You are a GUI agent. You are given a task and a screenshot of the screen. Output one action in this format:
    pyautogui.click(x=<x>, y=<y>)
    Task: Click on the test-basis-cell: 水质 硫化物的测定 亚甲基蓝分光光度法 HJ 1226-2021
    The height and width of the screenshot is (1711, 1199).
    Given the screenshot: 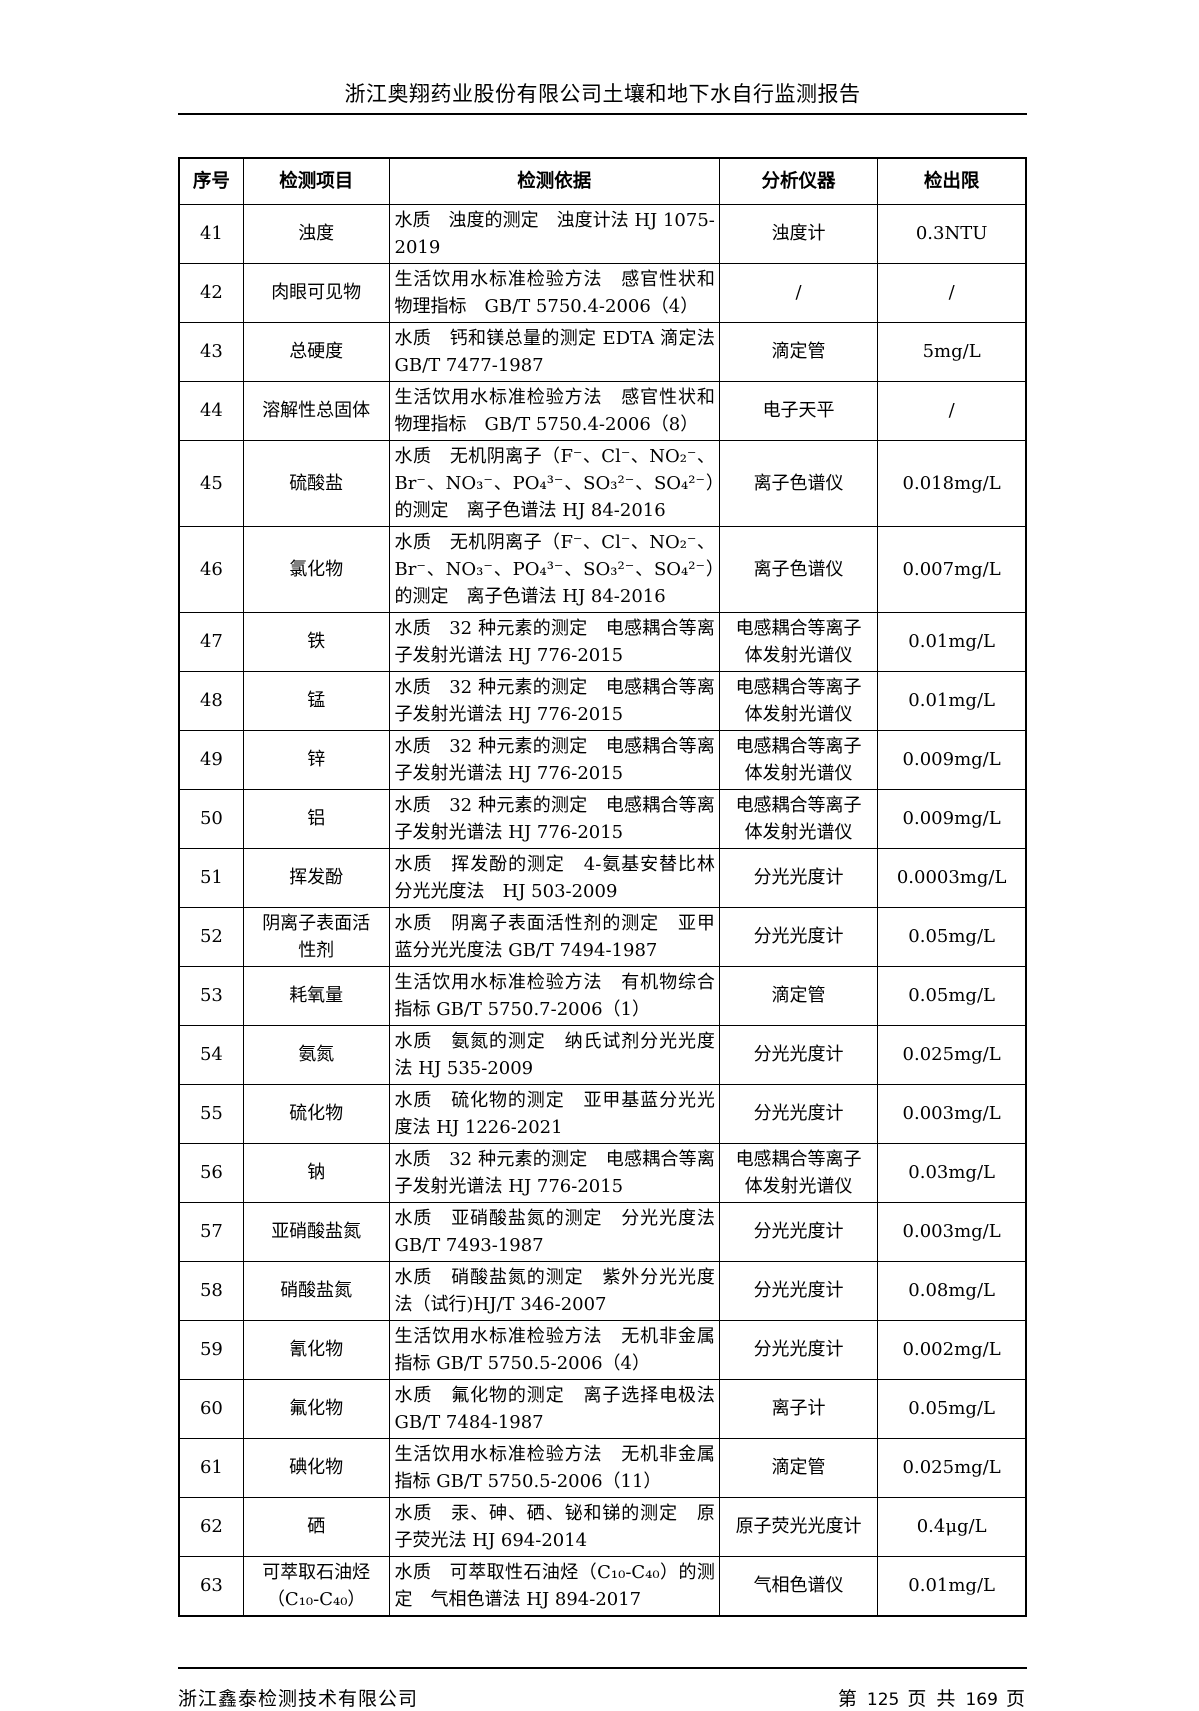 What is the action you would take?
    pyautogui.click(x=554, y=1113)
    